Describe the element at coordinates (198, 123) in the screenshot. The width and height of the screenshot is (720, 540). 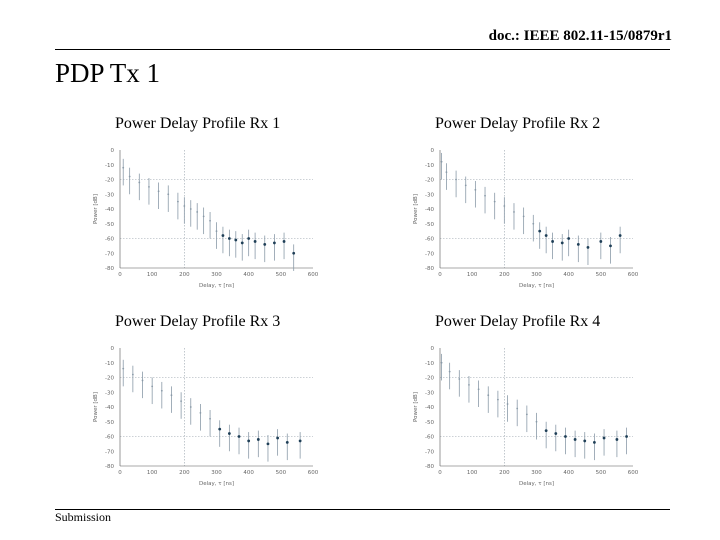
I see `plot-title-rx1: Power Delay Profile Rx 1` at that location.